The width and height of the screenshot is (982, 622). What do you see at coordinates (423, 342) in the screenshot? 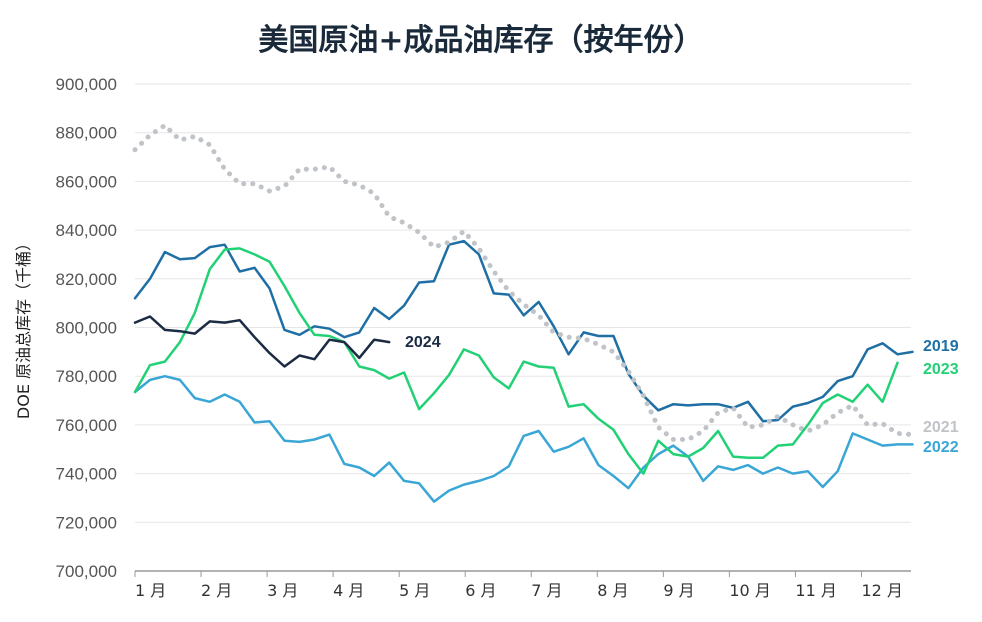
I see `series-label-2024: 2024` at bounding box center [423, 342].